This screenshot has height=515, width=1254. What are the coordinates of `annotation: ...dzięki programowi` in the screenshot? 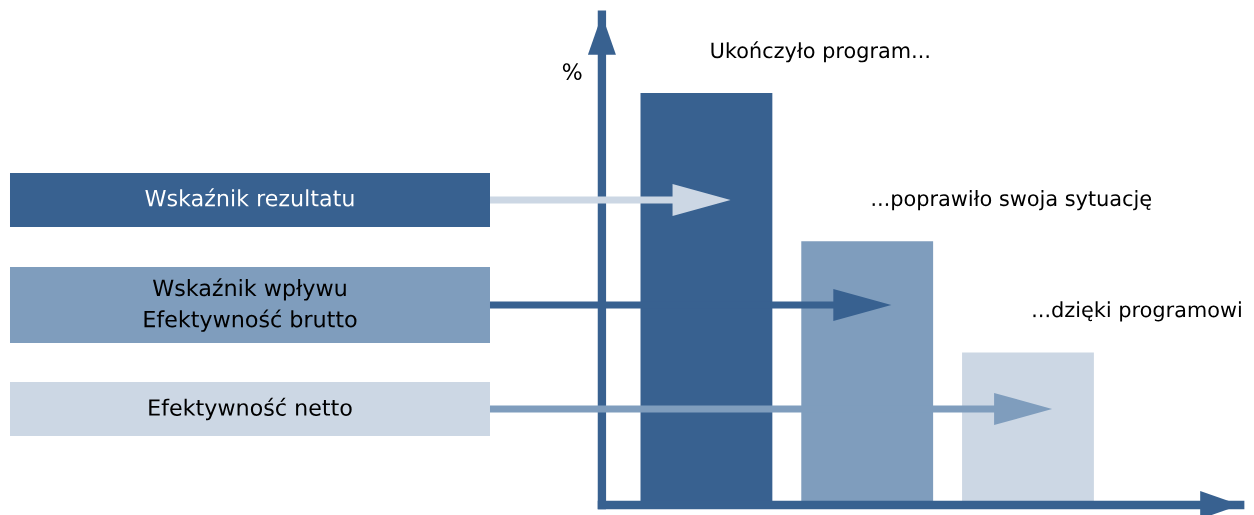 It's located at (1137, 311).